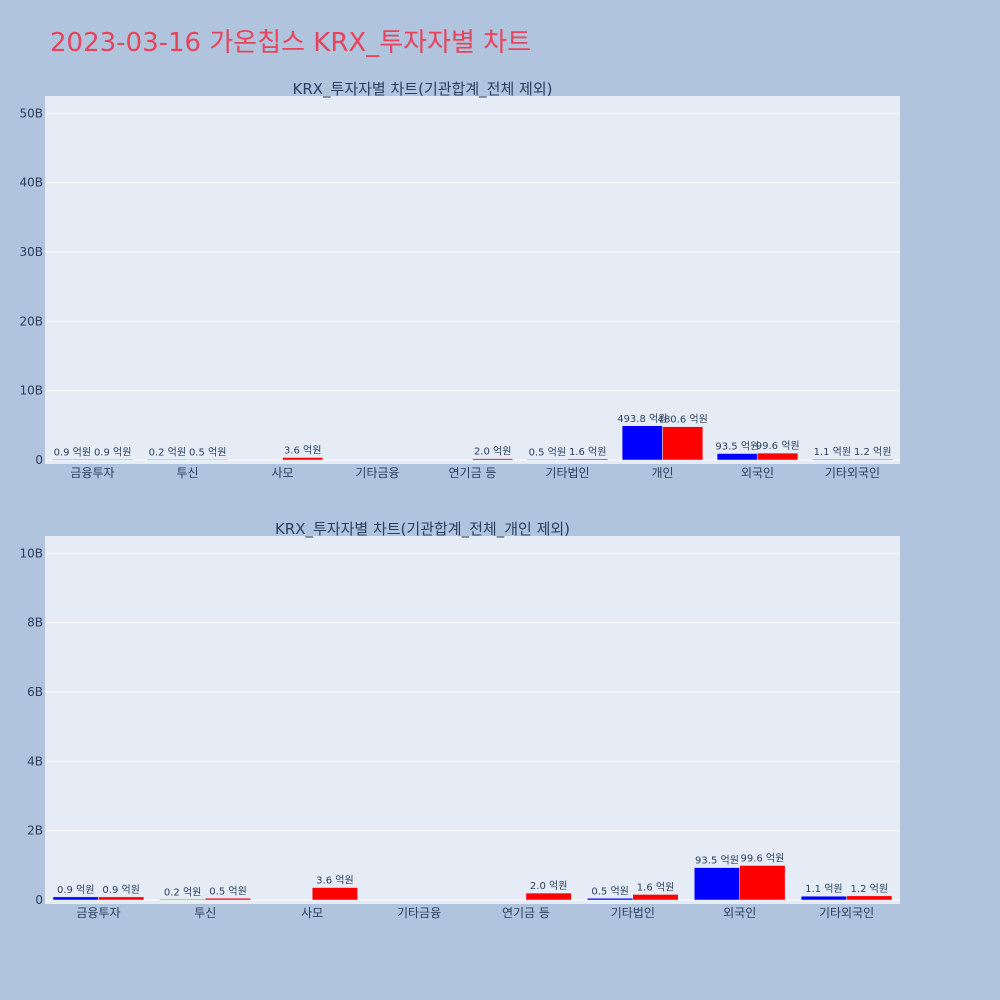 The width and height of the screenshot is (1000, 1000). Describe the element at coordinates (31, 321) in the screenshot. I see `y-tick-label: 20B` at that location.